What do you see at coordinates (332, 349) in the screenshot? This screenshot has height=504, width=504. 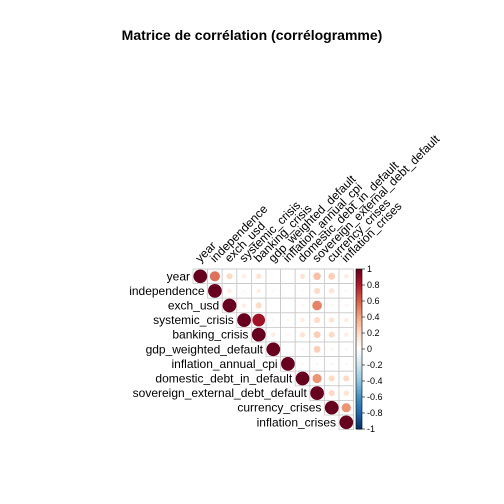 I see `corr-circle-gdp_weighted_default-currency_crises` at bounding box center [332, 349].